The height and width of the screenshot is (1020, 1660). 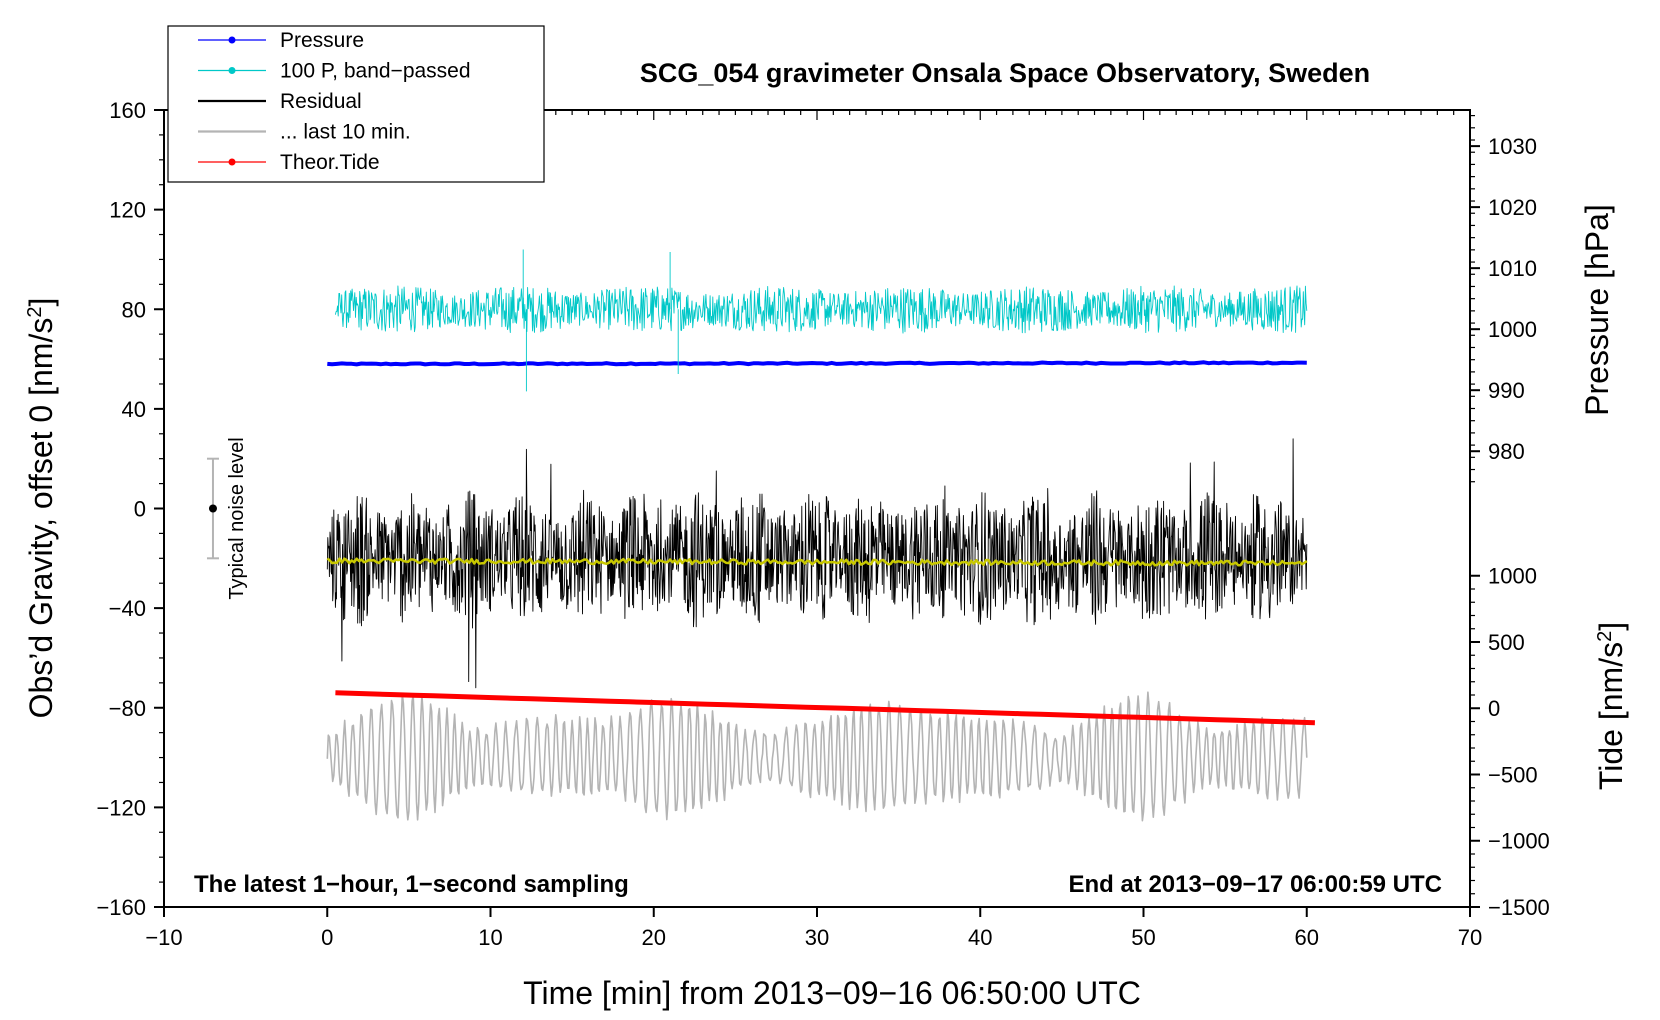 I want to click on y-tick-label-4: 0, so click(x=140, y=509).